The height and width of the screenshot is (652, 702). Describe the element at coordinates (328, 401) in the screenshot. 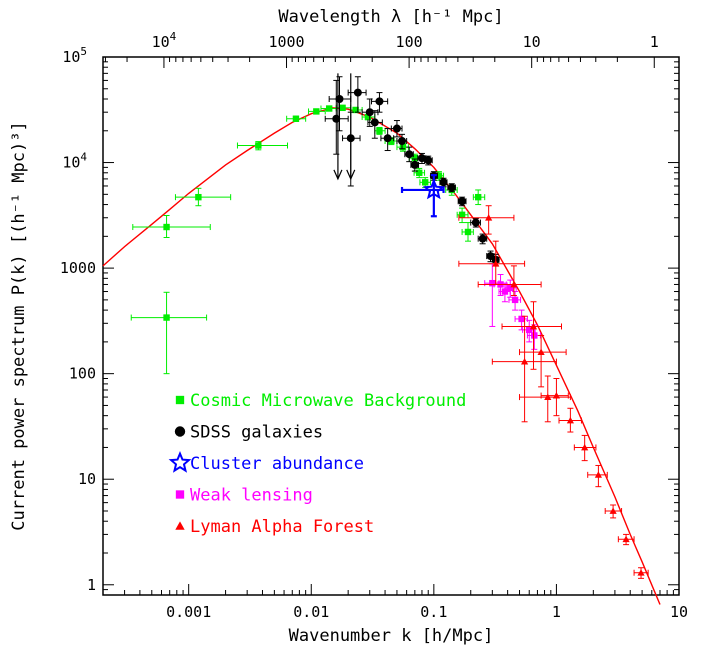

I see `legend-label: Cosmic Microwave Background` at that location.